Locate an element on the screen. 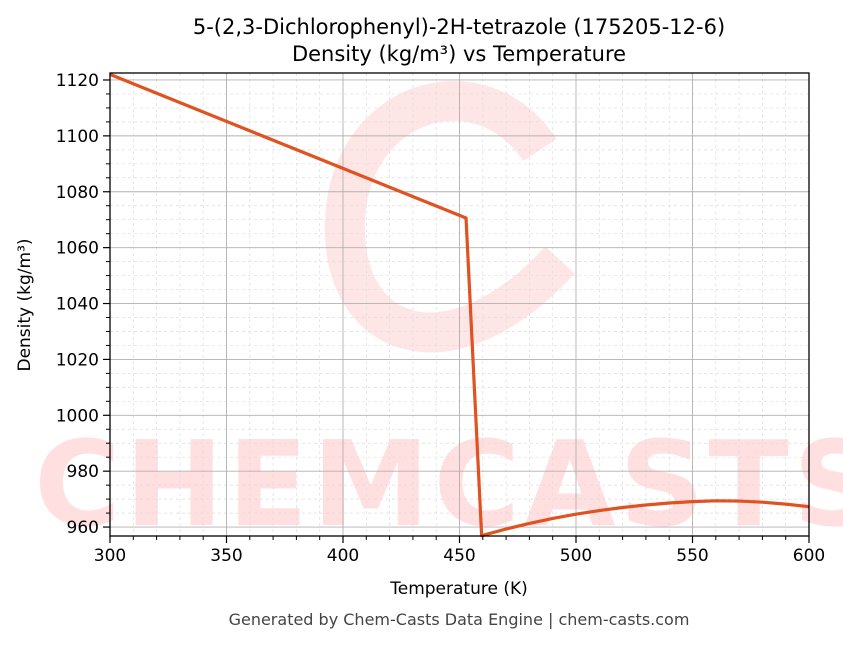  y-tick-label: 1020 is located at coordinates (77, 360).